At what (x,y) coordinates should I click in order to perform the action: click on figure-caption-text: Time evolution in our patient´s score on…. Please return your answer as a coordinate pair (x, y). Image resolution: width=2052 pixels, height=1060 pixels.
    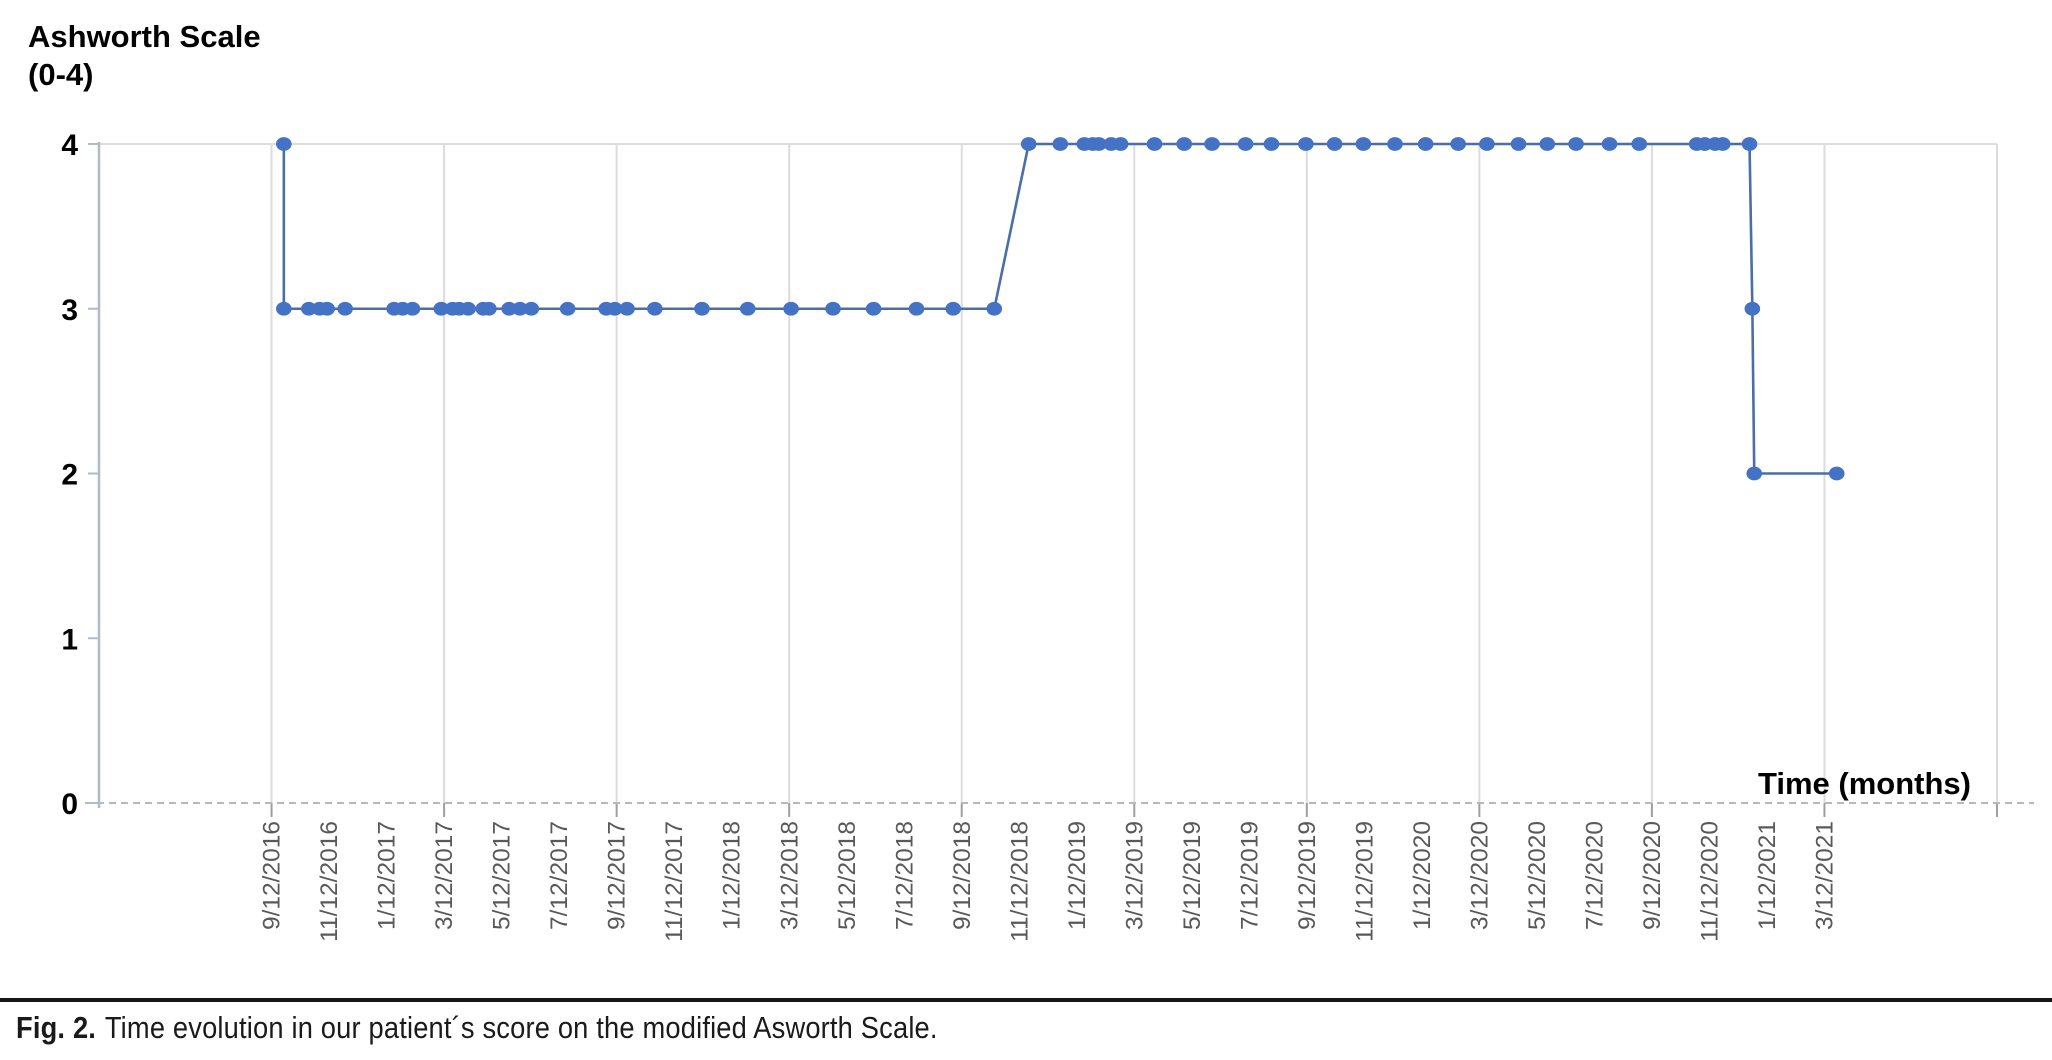
    Looking at the image, I should click on (521, 1027).